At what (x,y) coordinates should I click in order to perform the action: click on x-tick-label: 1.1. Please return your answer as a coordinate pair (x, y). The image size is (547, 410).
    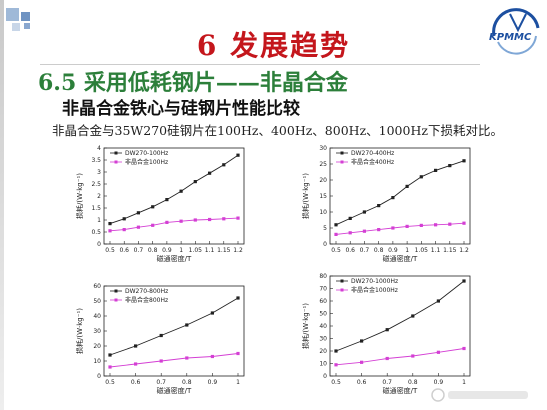
    Looking at the image, I should click on (210, 250).